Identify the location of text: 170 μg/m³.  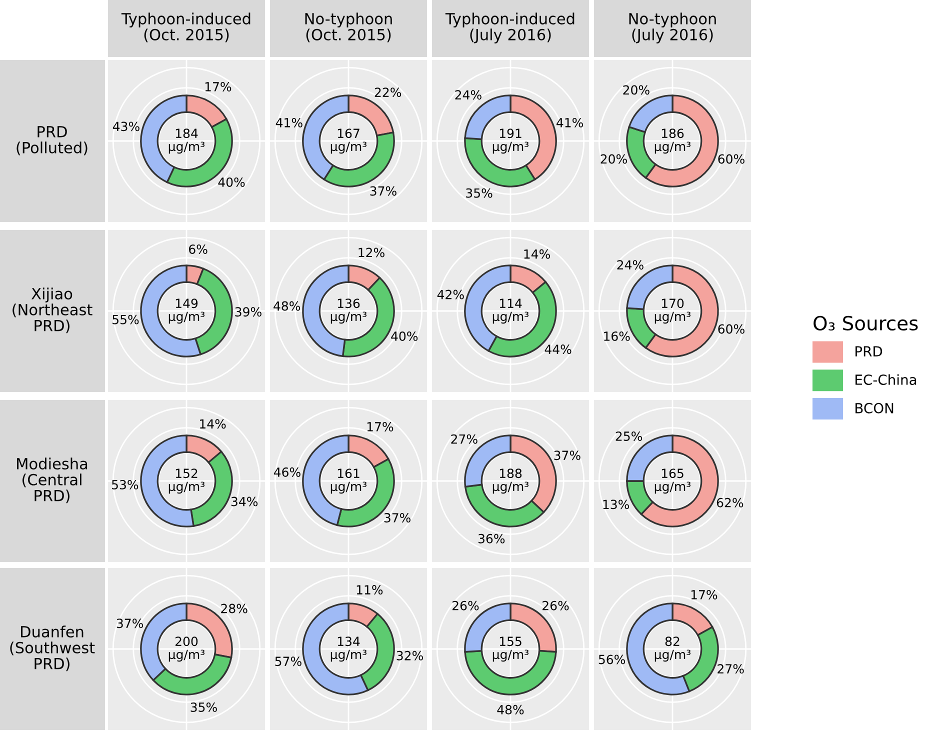
(672, 311).